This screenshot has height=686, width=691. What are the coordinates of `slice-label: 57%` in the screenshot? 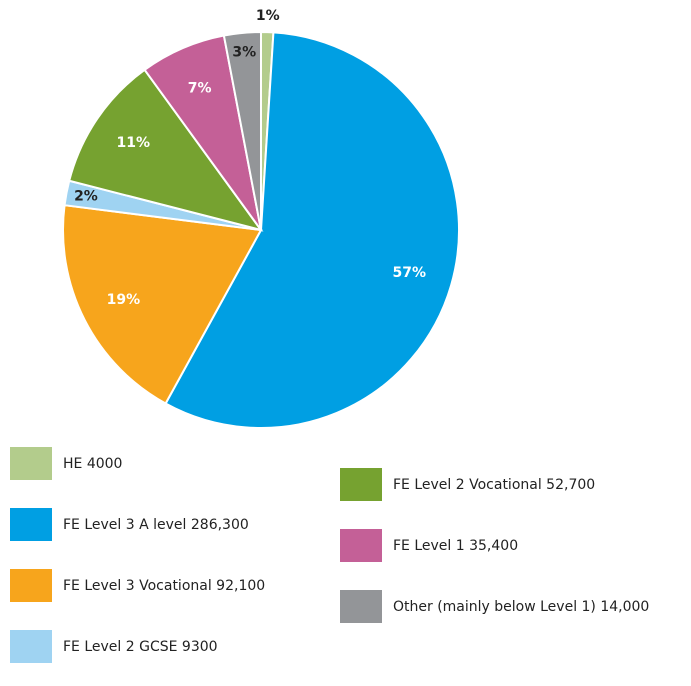 It's located at (410, 273).